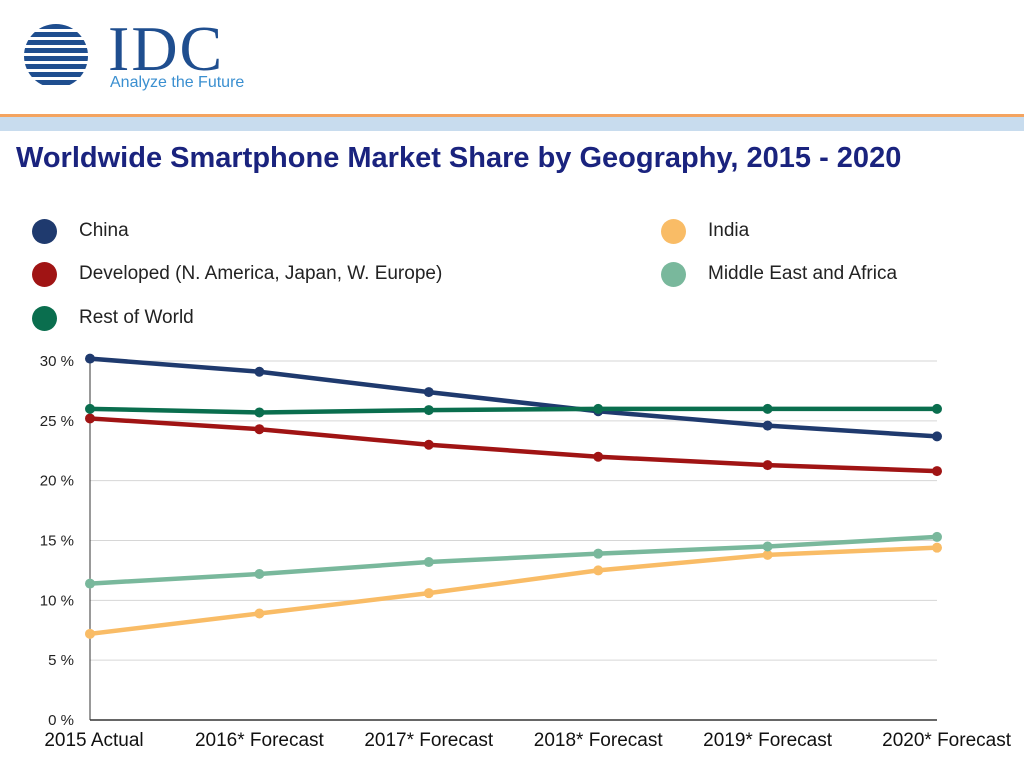 This screenshot has width=1024, height=776. Describe the element at coordinates (512, 124) in the screenshot. I see `header-divider-blue` at that location.